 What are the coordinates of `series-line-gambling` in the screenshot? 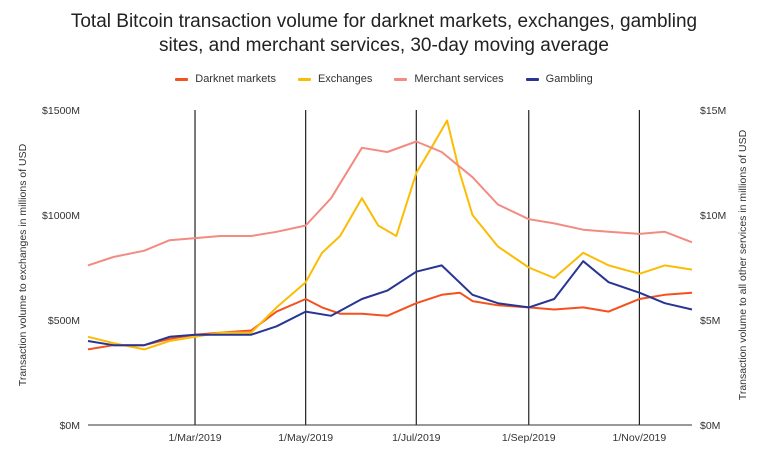 It's located at (390, 303).